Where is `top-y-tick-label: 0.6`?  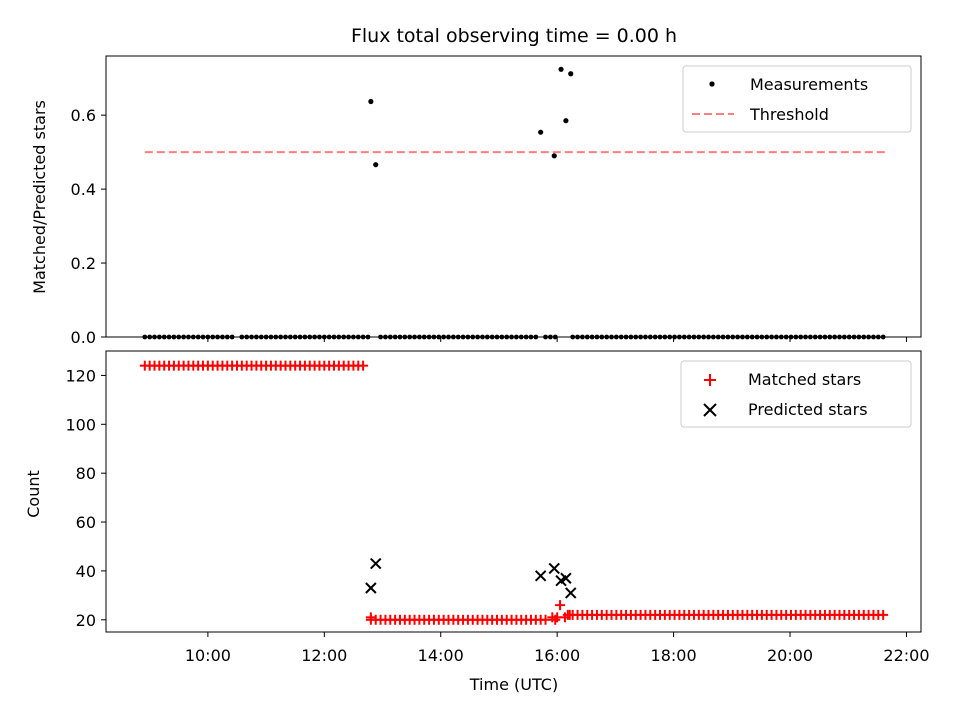
top-y-tick-label: 0.6 is located at coordinates (83, 115).